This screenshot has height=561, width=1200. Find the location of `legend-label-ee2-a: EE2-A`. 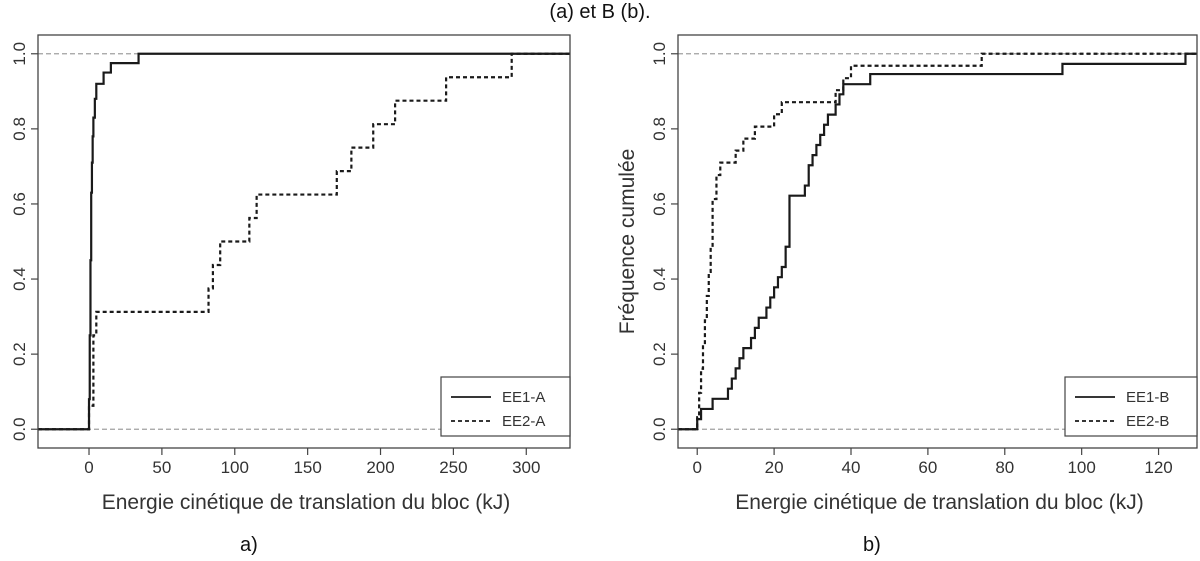

legend-label-ee2-a: EE2-A is located at coordinates (523, 421).